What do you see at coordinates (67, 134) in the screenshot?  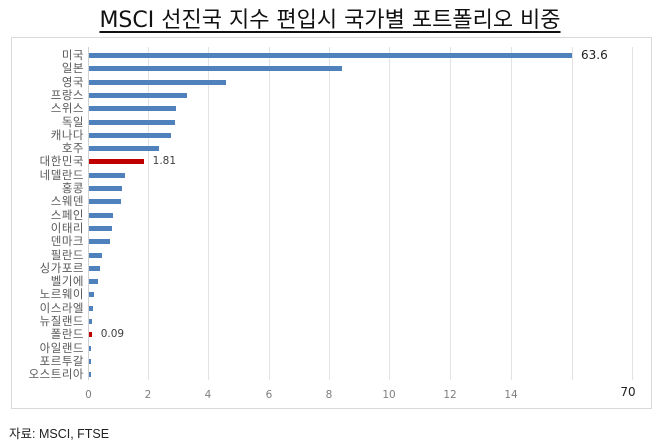 I see `category-label: 캐나다` at bounding box center [67, 134].